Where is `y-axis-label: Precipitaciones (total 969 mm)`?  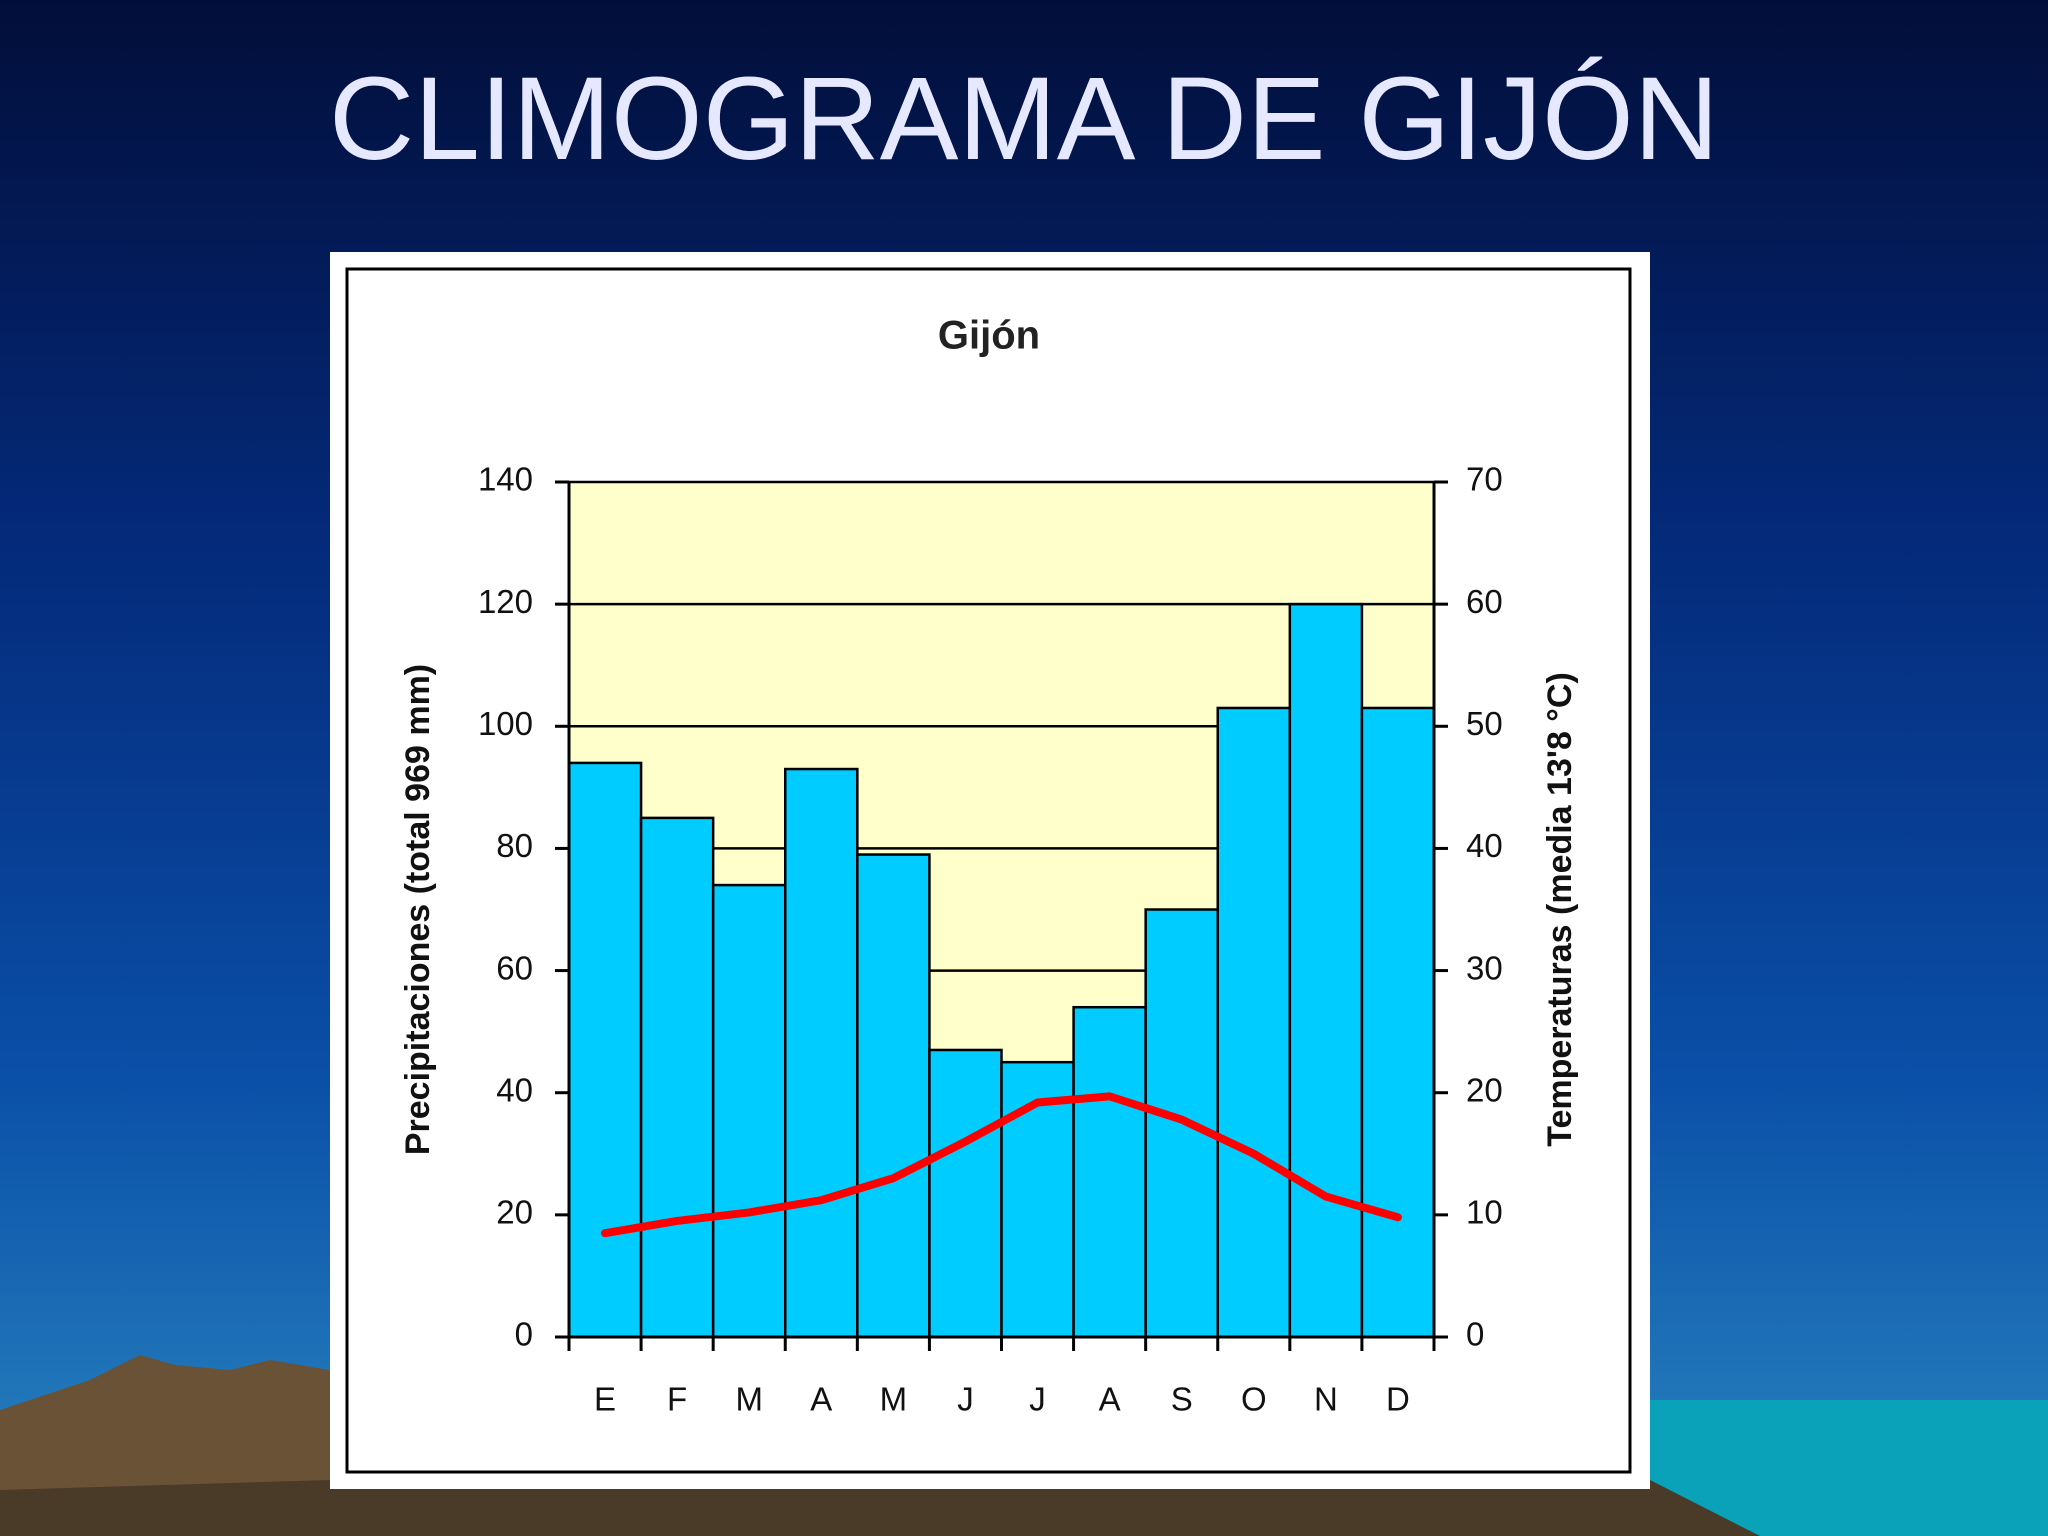 y-axis-label: Precipitaciones (total 969 mm) is located at coordinates (418, 909).